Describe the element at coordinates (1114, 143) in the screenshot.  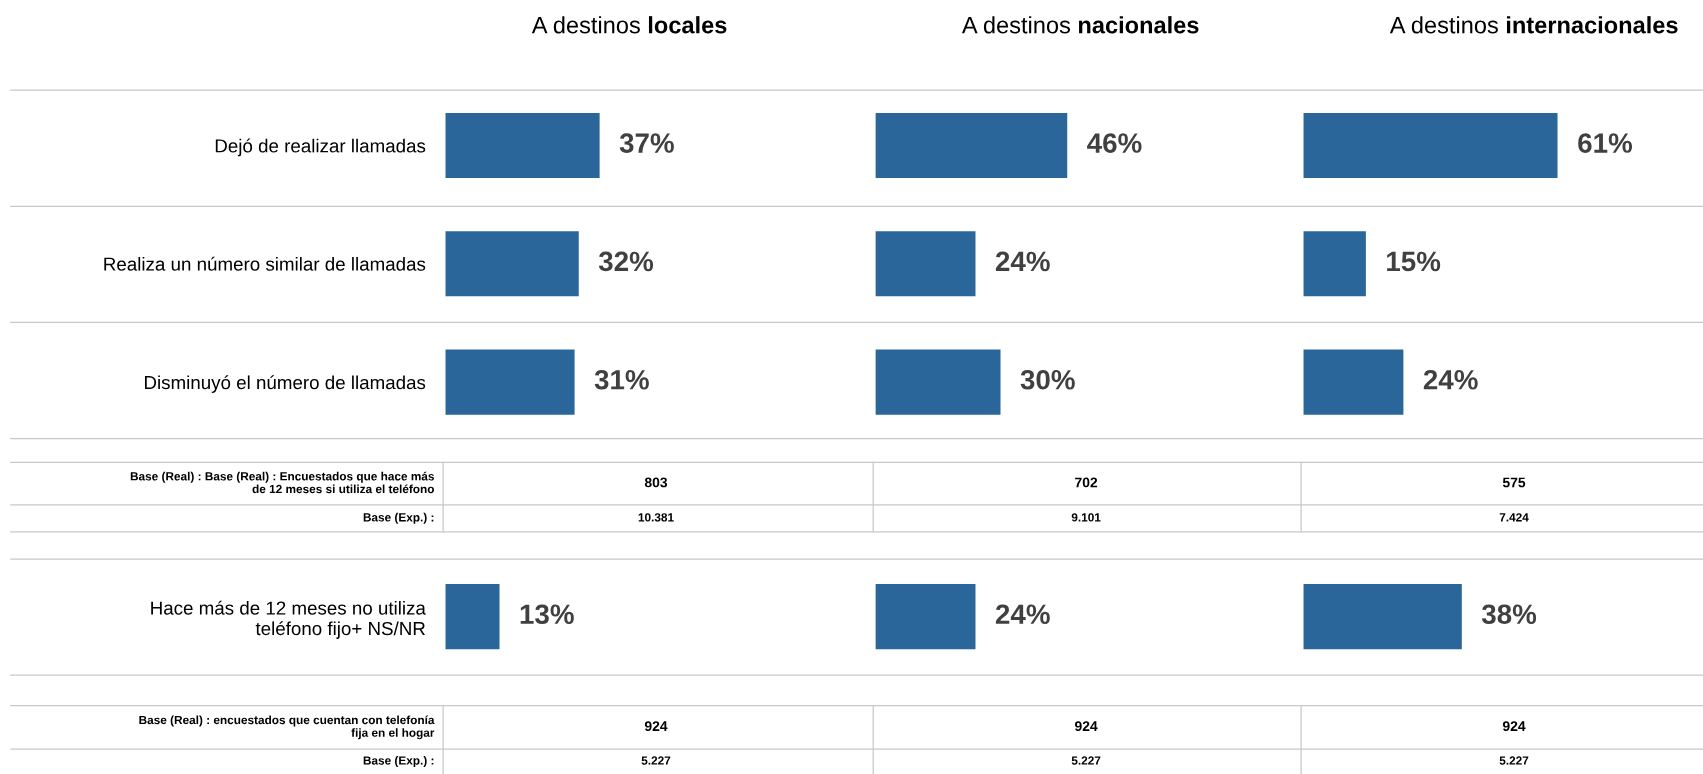
I see `data-label: 46%` at that location.